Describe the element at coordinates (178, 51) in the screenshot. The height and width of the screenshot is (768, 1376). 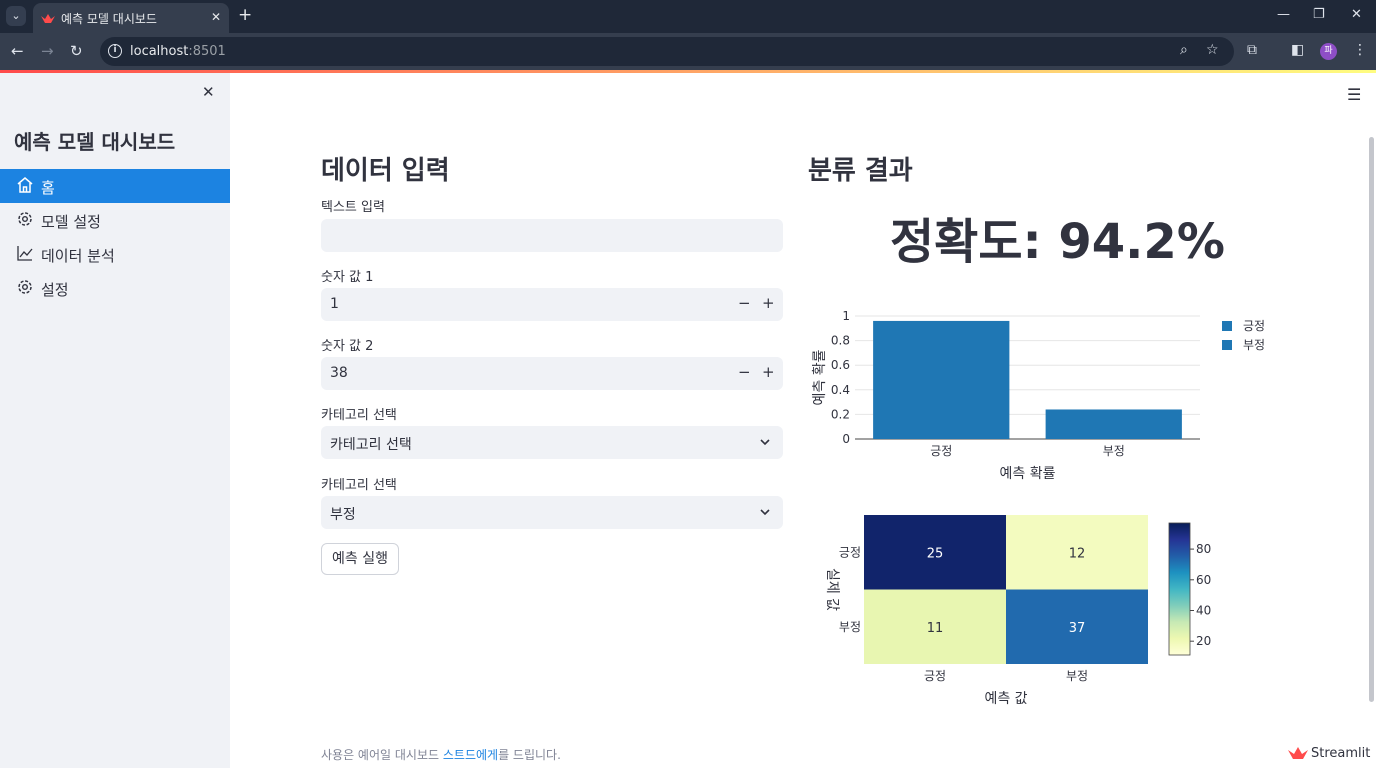
I see `url-text: localhost:8501` at that location.